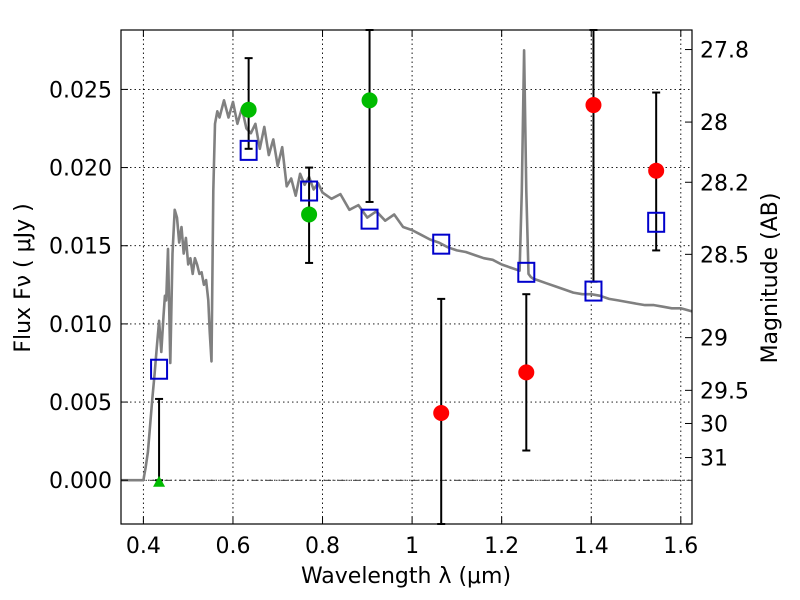 This screenshot has height=600, width=800. What do you see at coordinates (724, 51) in the screenshot?
I see `right-tick-label: 27.8` at bounding box center [724, 51].